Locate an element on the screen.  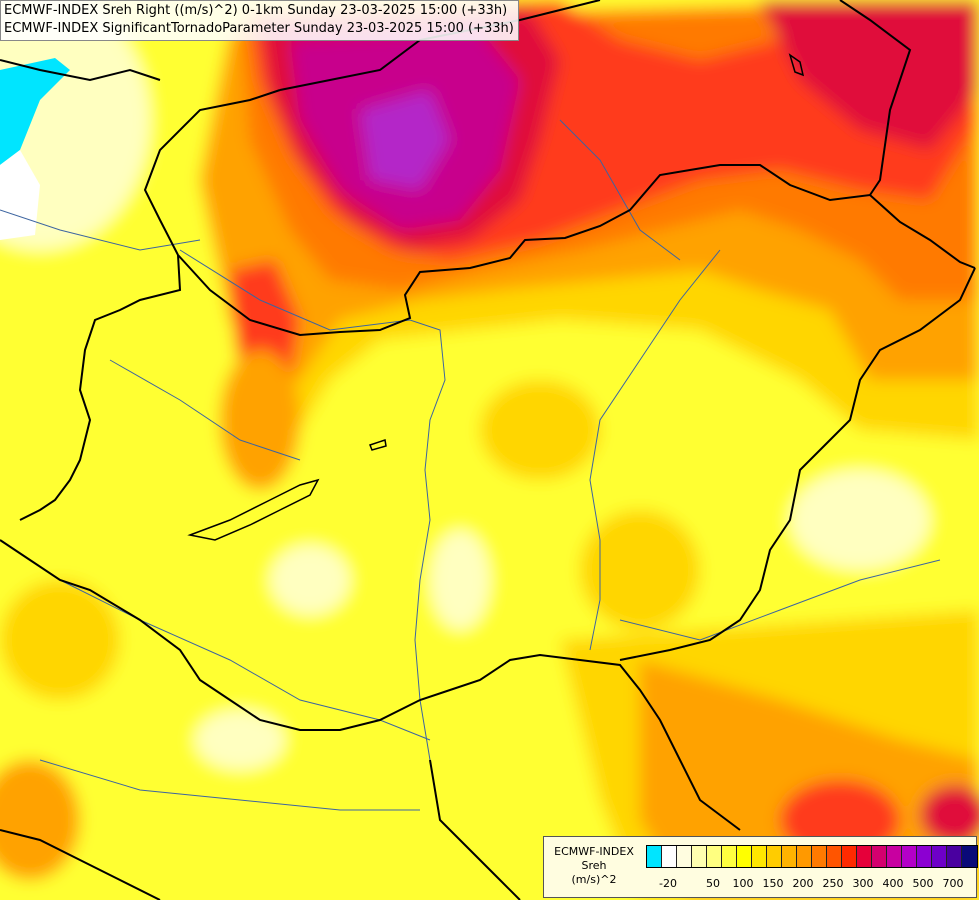
river-sava is located at coordinates (229, 785).